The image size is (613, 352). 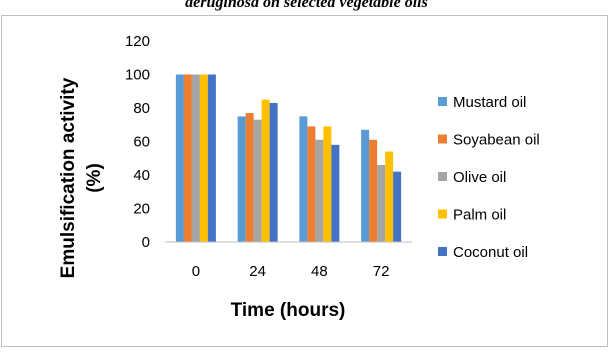 What do you see at coordinates (94, 178) in the screenshot?
I see `y-axis-title-line-2: (%)` at bounding box center [94, 178].